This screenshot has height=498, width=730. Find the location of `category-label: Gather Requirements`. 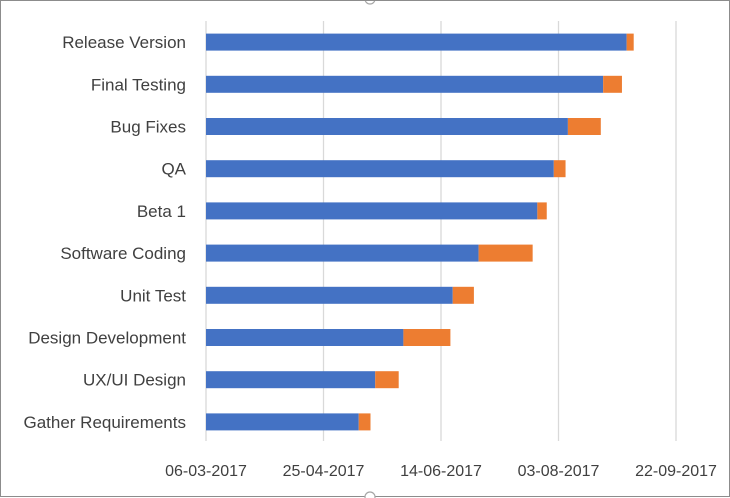

category-label: Gather Requirements is located at coordinates (104, 422).